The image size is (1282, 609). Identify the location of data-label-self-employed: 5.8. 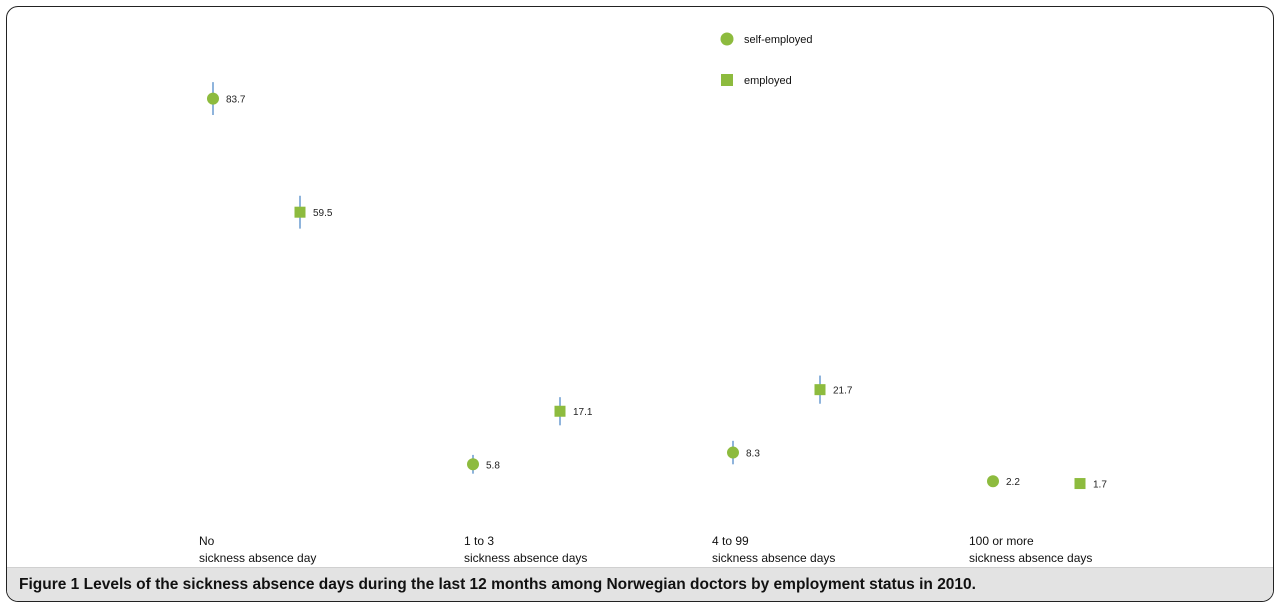
(493, 465).